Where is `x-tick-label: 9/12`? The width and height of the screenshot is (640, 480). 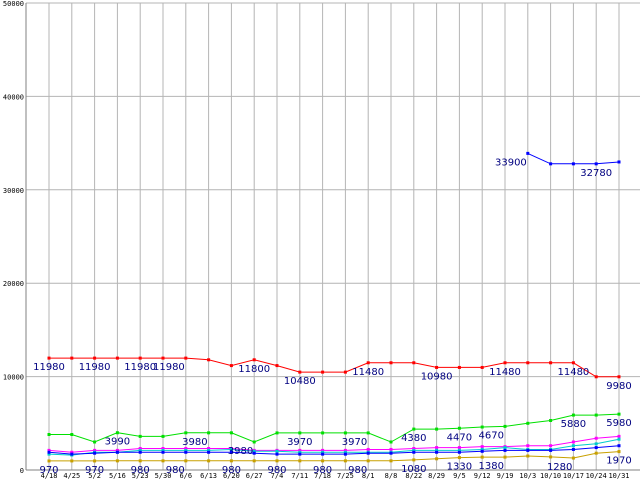
x-tick-label: 9/12 is located at coordinates (482, 476).